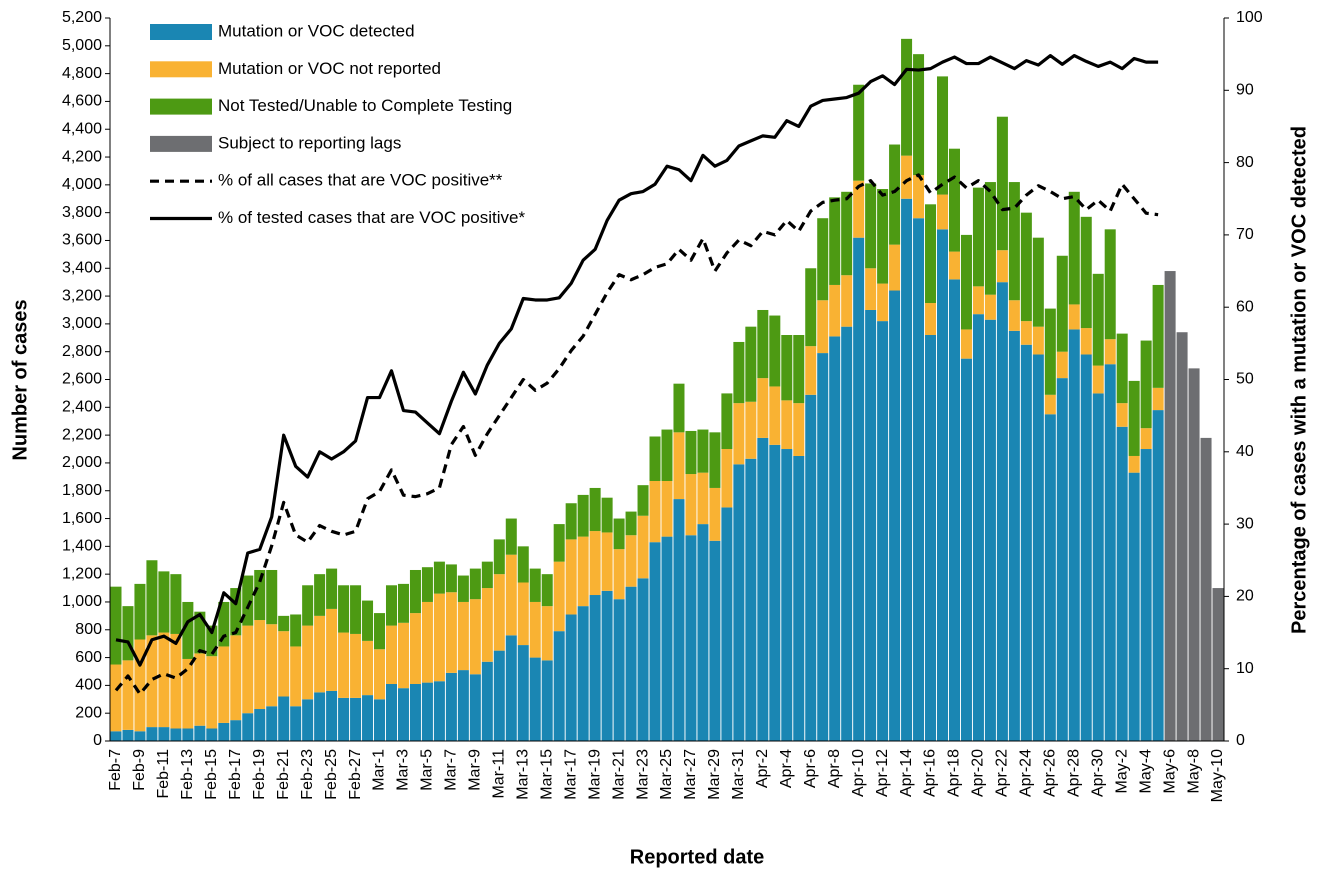 This screenshot has height=876, width=1324. What do you see at coordinates (475, 770) in the screenshot?
I see `x-tick-label: Mar-9` at bounding box center [475, 770].